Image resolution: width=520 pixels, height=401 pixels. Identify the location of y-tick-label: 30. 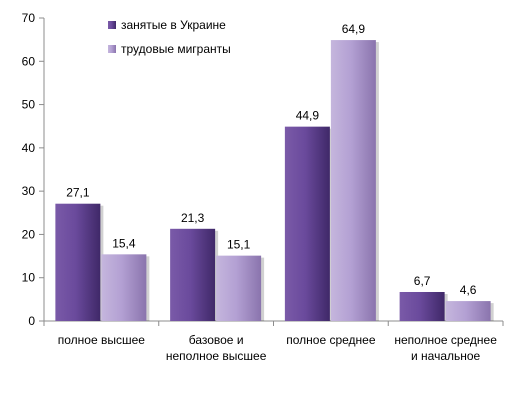
(29, 191).